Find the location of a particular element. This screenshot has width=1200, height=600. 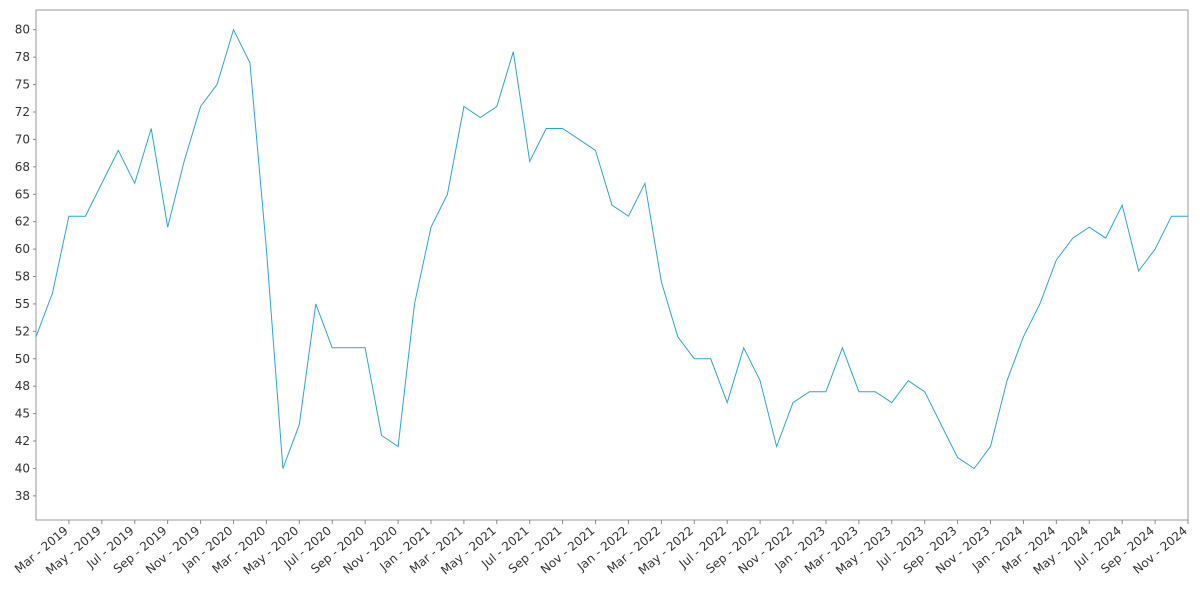

y-tick-label: 45 is located at coordinates (22, 414).